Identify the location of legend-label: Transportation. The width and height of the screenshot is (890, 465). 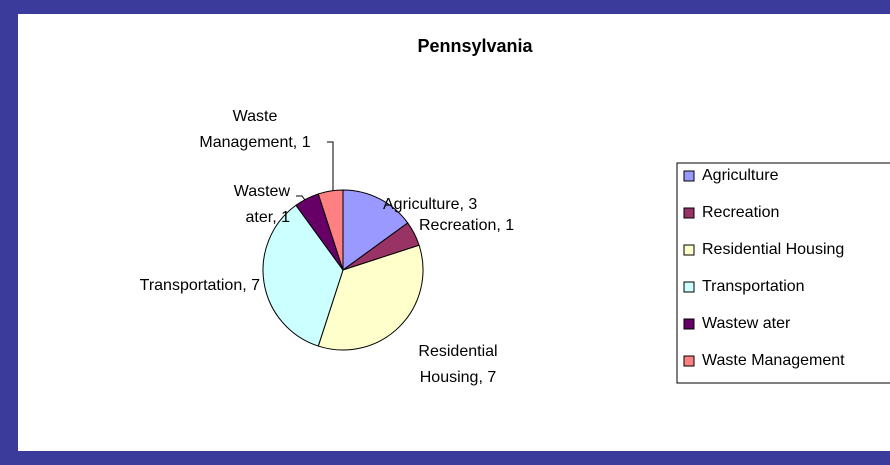
(753, 286).